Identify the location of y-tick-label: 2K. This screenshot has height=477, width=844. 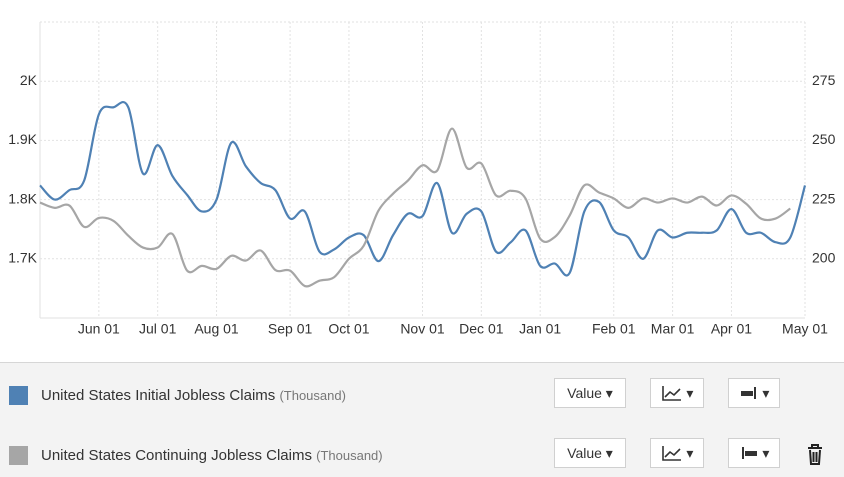
(29, 80).